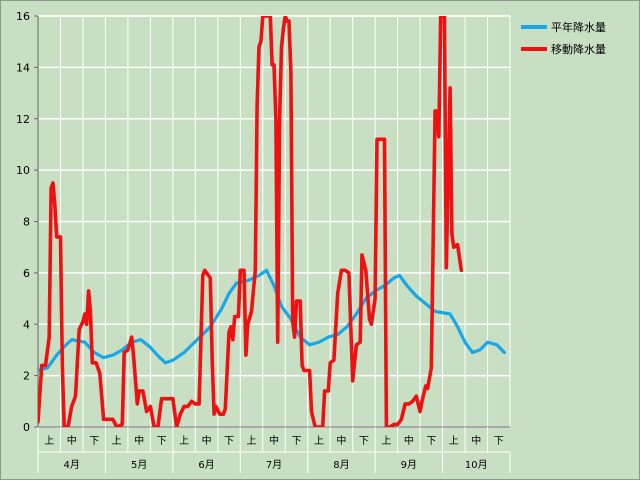 Image resolution: width=640 pixels, height=480 pixels. What do you see at coordinates (274, 449) in the screenshot?
I see `x-axis: 上中下4月上中下5月上中下6月上中下7月上中下8月上中下9月上中下10月` at bounding box center [274, 449].